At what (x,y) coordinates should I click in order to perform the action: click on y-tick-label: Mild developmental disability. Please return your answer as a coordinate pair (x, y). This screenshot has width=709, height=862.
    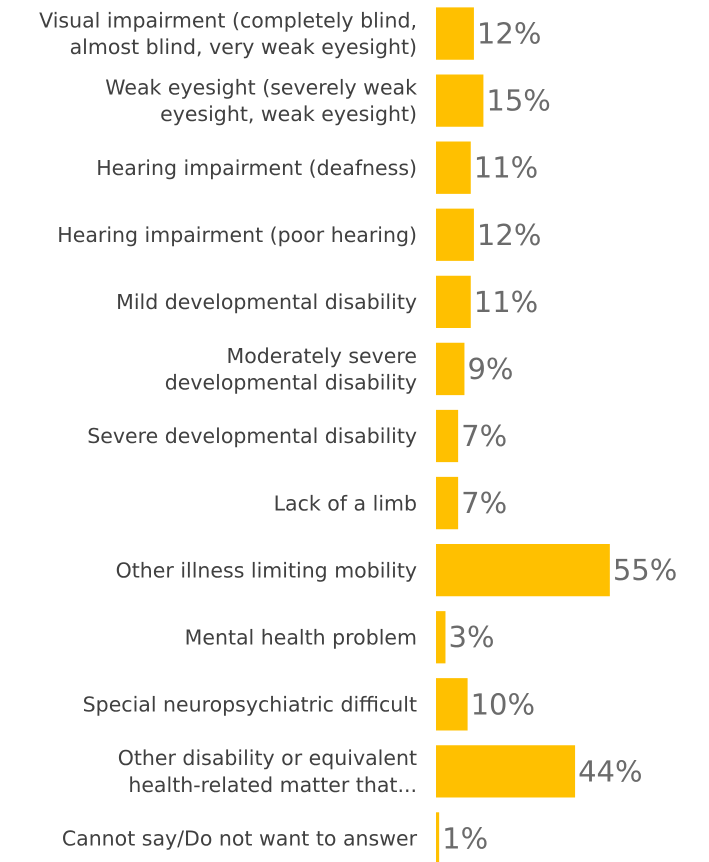
    Looking at the image, I should click on (266, 302).